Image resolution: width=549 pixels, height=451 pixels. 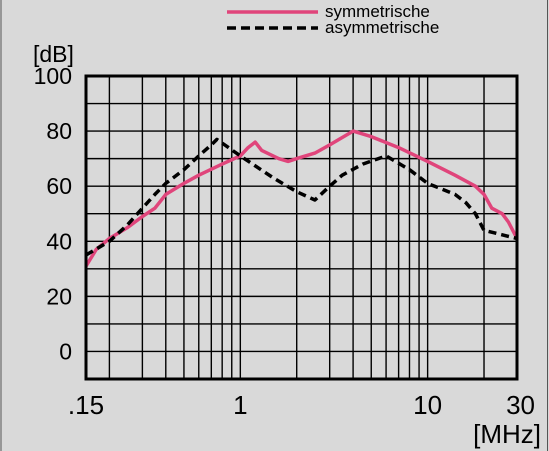 What do you see at coordinates (377, 11) in the screenshot?
I see `legend-label-symmetrische: symmetrische` at bounding box center [377, 11].